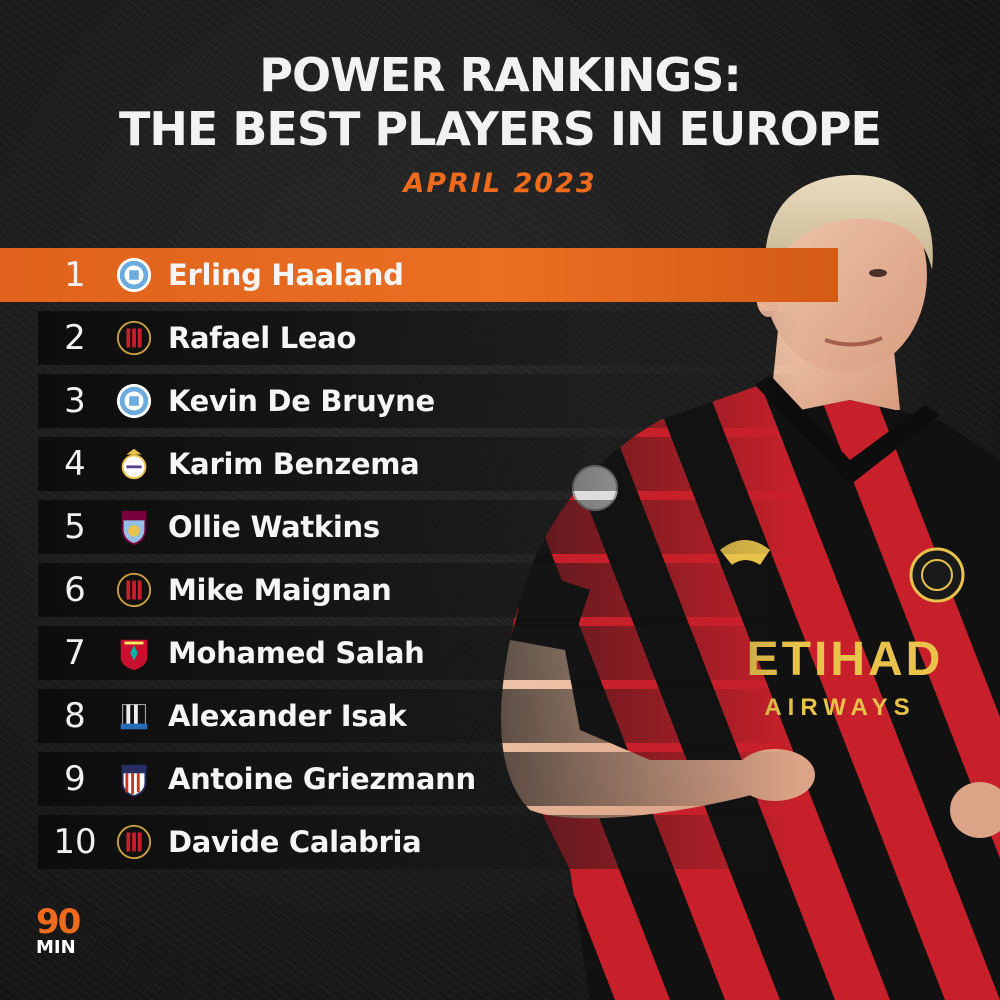  Describe the element at coordinates (274, 527) in the screenshot. I see `player-name: Ollie Watkins` at that location.